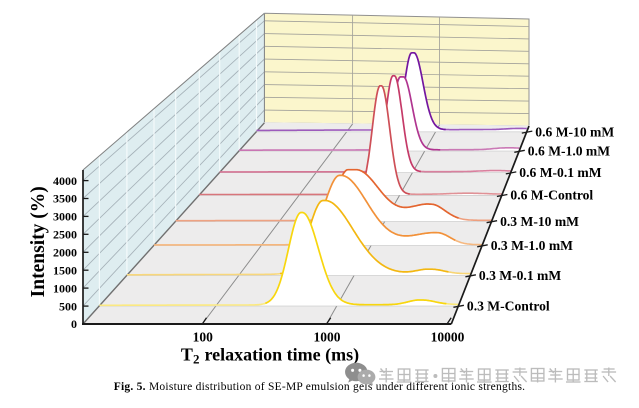  Describe the element at coordinates (569, 151) in the screenshot. I see `svg-text: 0.6 M-1.0 mM` at that location.